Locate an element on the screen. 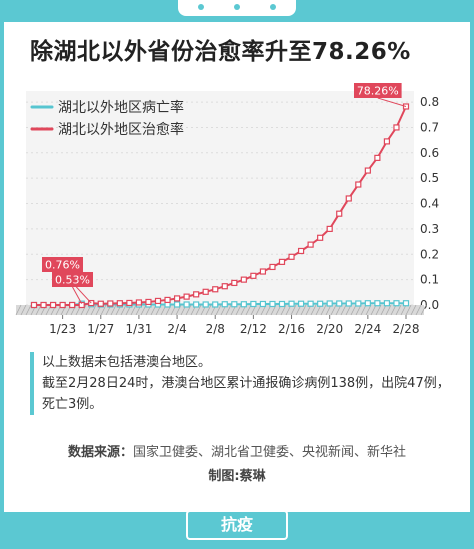 Image resolution: width=474 pixels, height=549 pixels. label-recovery-early: 0.76% is located at coordinates (62, 265).